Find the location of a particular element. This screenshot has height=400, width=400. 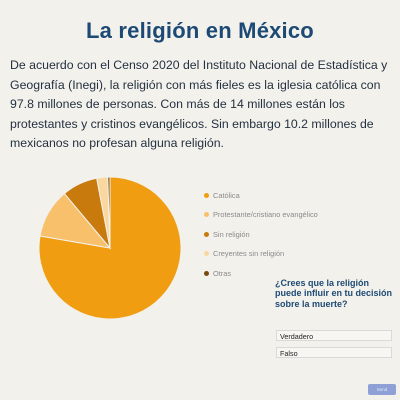

legend-item-2: Sin religión is located at coordinates (261, 234).